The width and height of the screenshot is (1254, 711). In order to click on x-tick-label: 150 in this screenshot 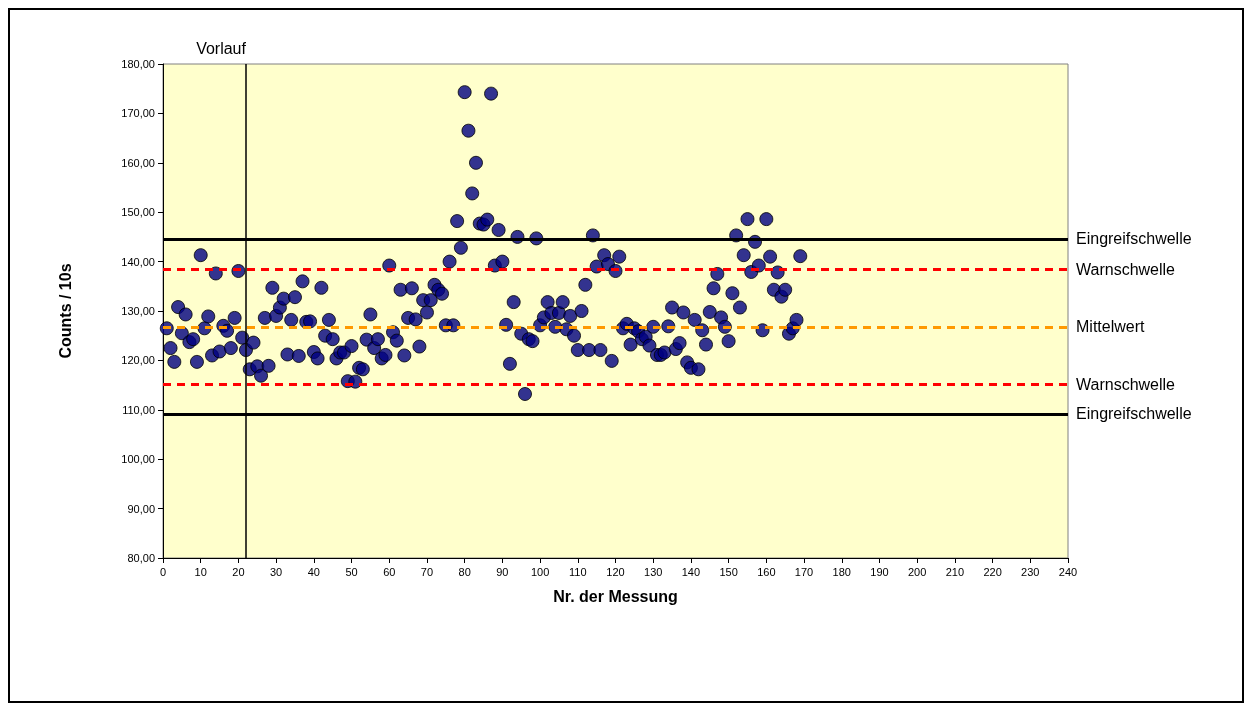, I will do `click(728, 571)`.